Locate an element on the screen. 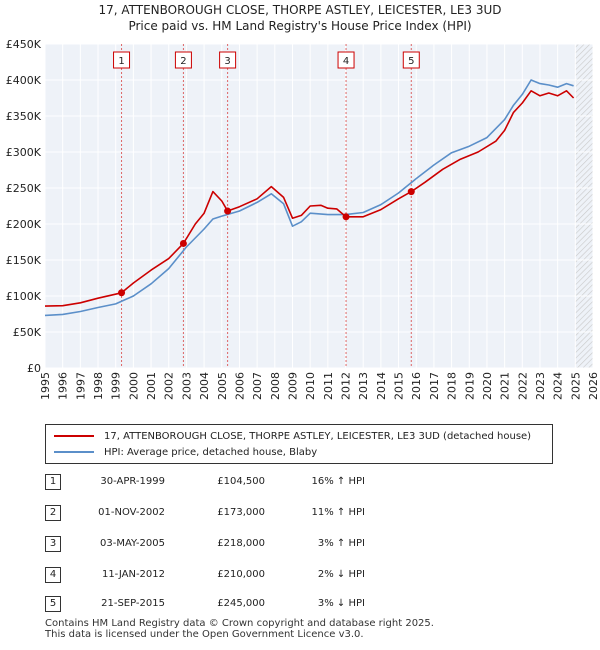  forecast-region is located at coordinates (584, 206).